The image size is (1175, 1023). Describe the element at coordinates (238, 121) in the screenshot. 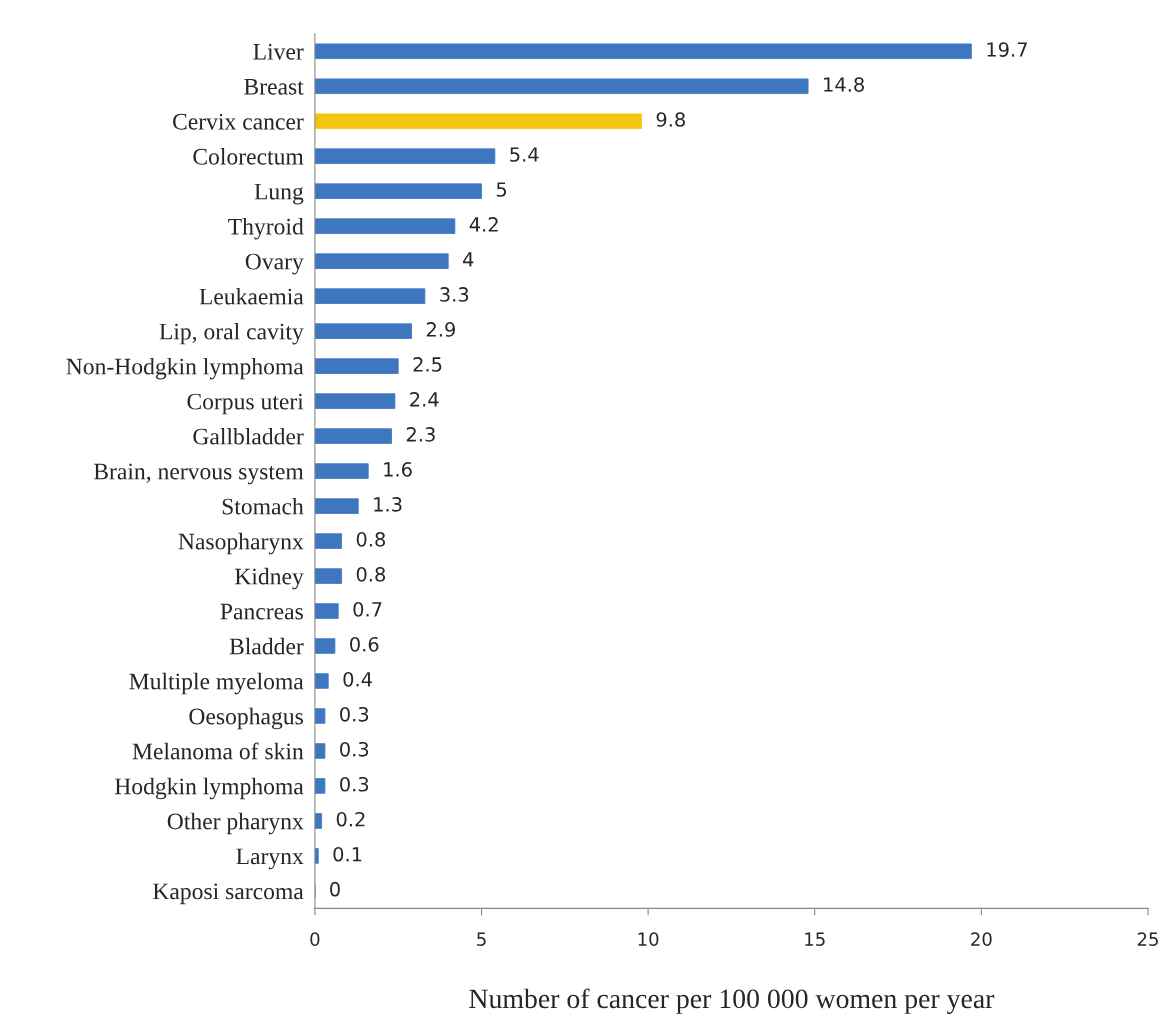

I see `y-tick-label: Cervix cancer` at that location.